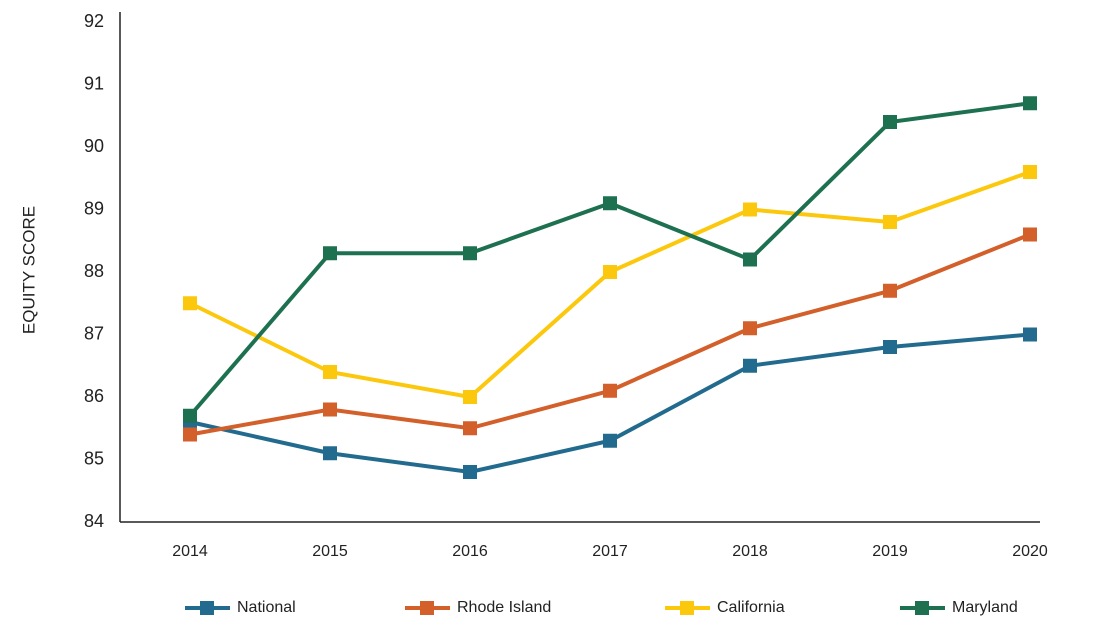 This screenshot has height=621, width=1099. I want to click on legend-label: California, so click(751, 607).